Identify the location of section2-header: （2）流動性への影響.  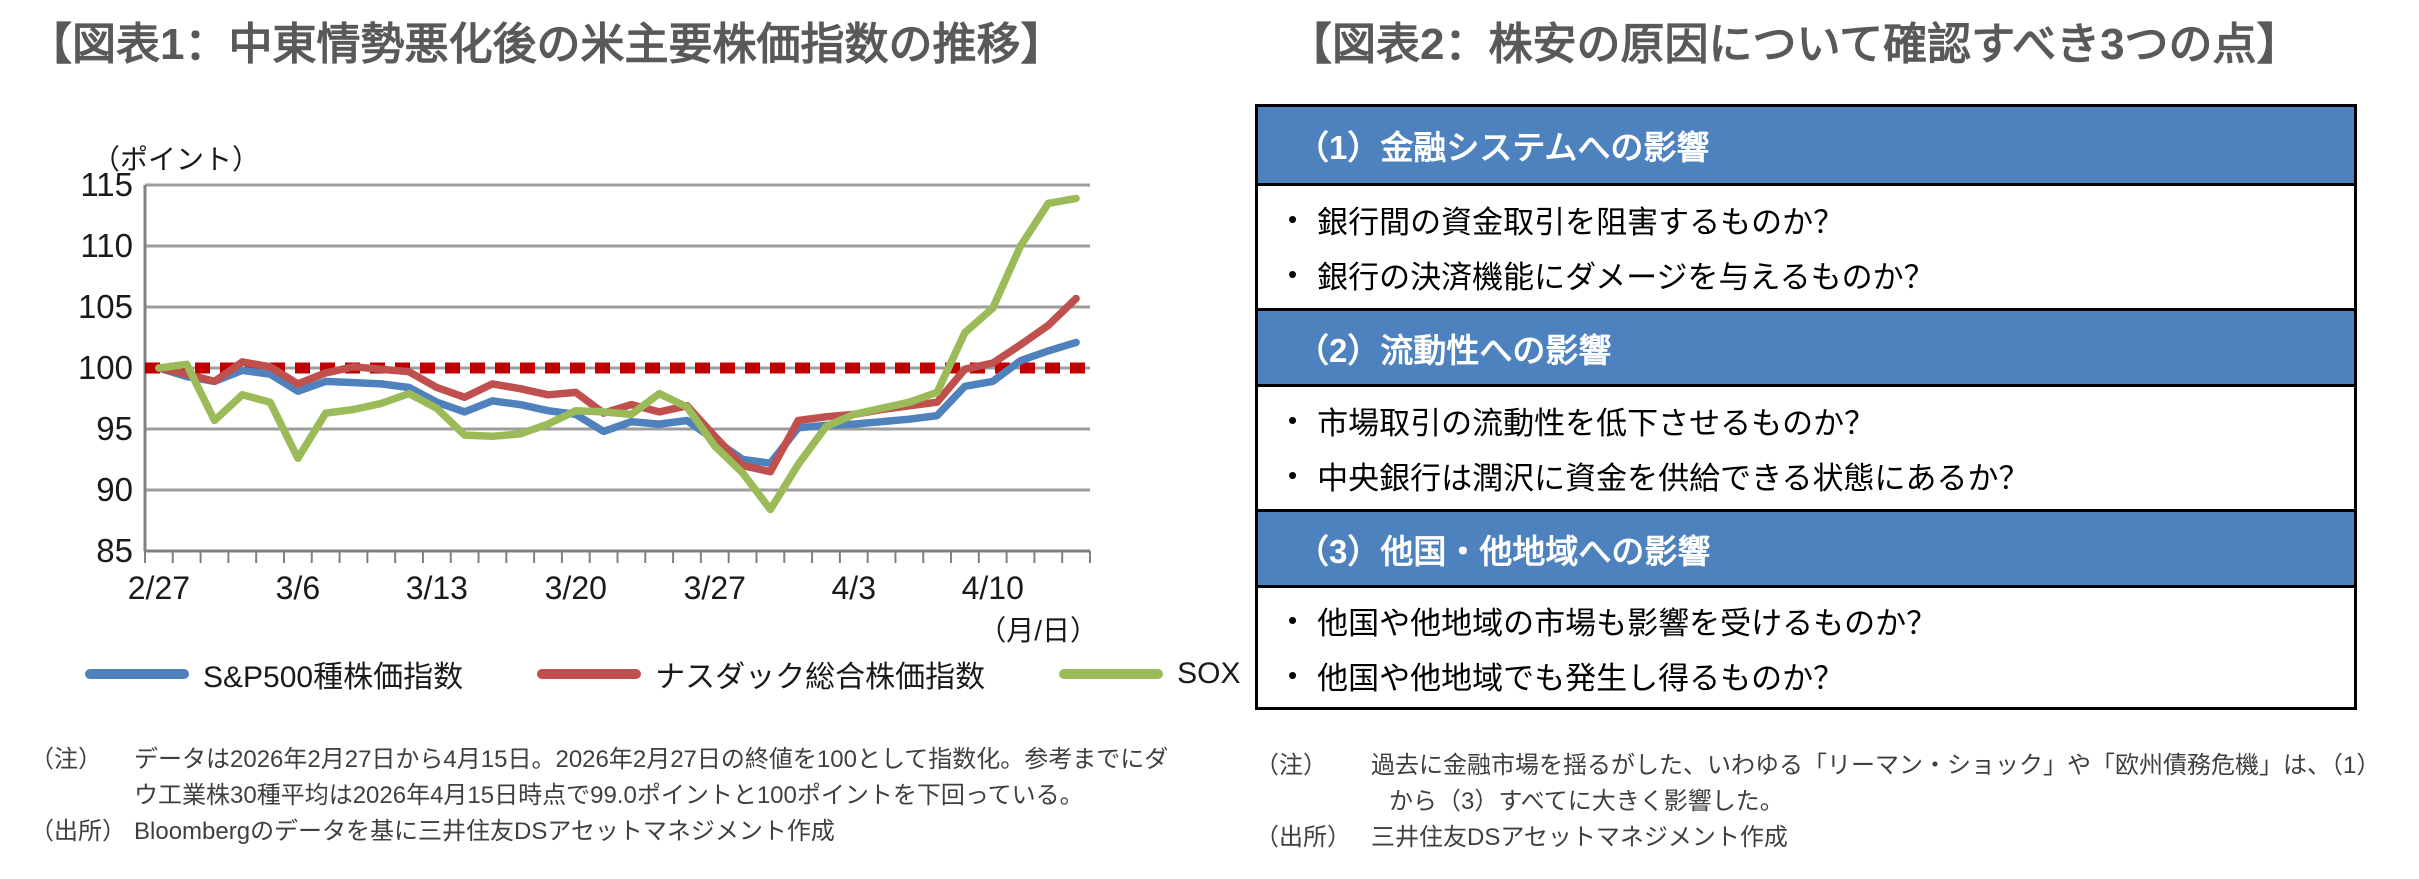
(1806, 347).